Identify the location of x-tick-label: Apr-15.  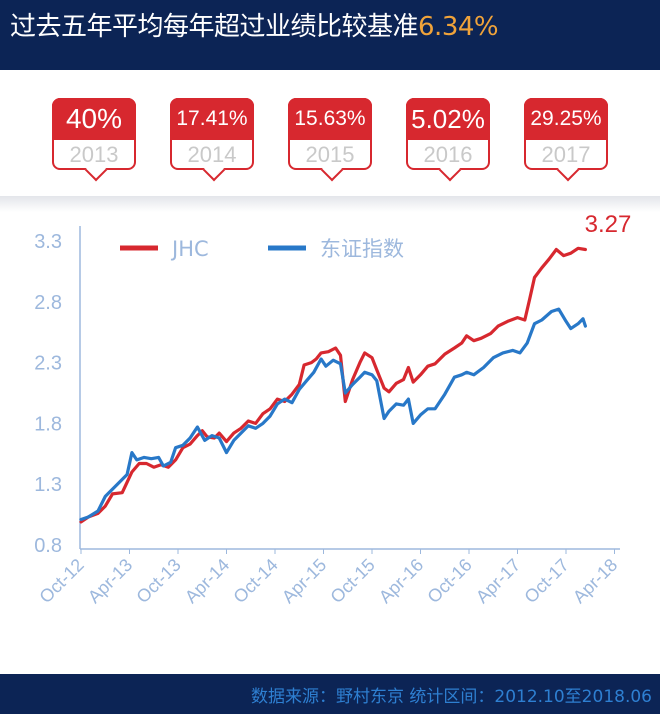
(304, 581).